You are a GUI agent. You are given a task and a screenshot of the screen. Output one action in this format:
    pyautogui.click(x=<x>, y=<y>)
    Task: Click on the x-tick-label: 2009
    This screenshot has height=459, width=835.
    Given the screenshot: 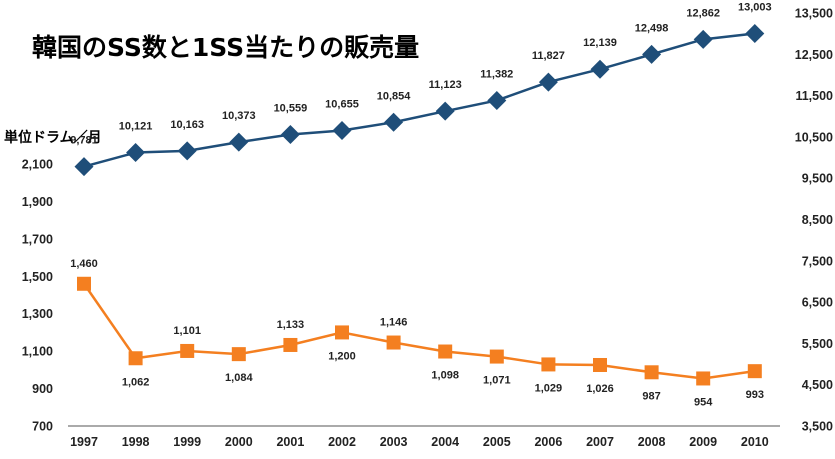 What is the action you would take?
    pyautogui.click(x=703, y=442)
    